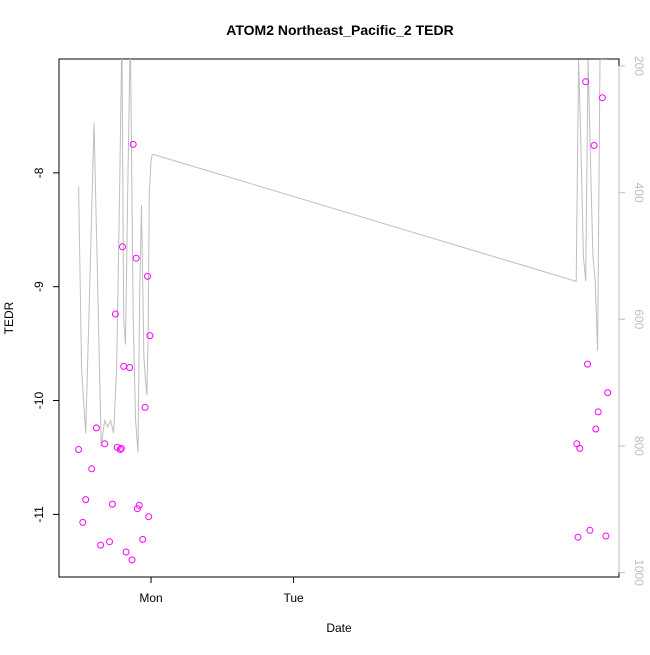 The width and height of the screenshot is (650, 655). I want to click on y-tick-label: -8, so click(39, 172).